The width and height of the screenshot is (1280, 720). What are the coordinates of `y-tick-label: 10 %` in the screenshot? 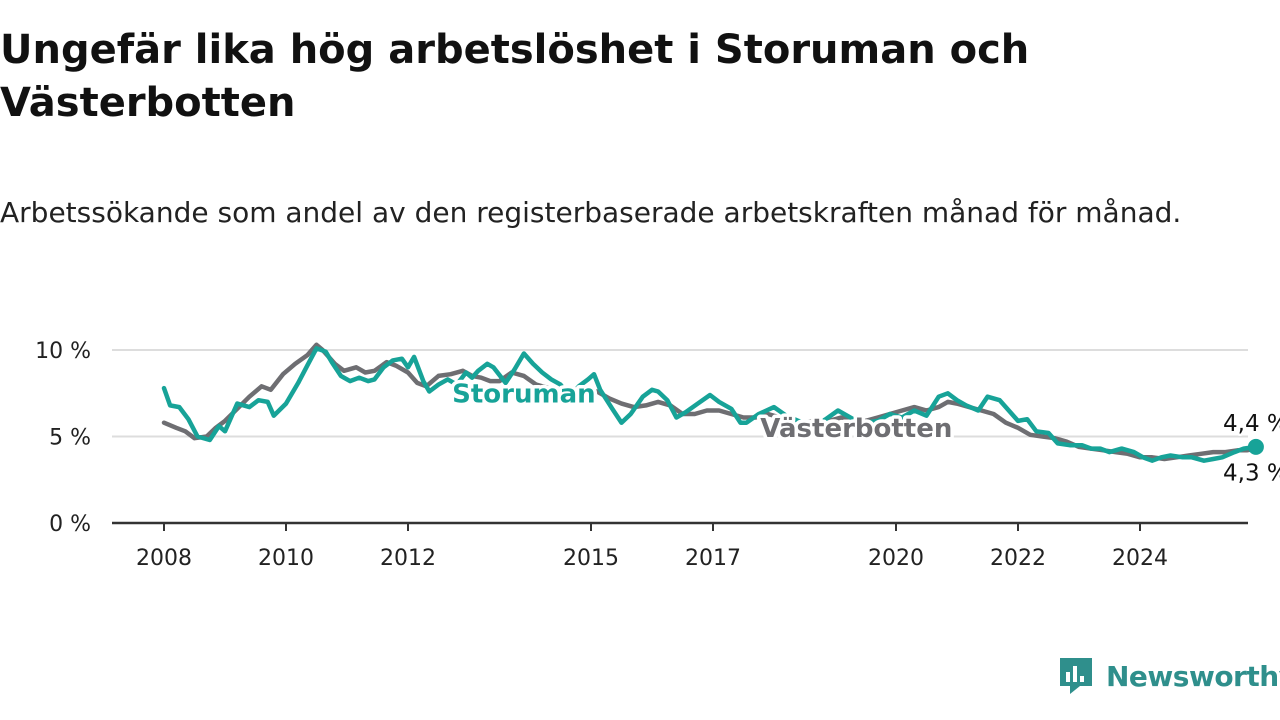 It's located at (63, 351).